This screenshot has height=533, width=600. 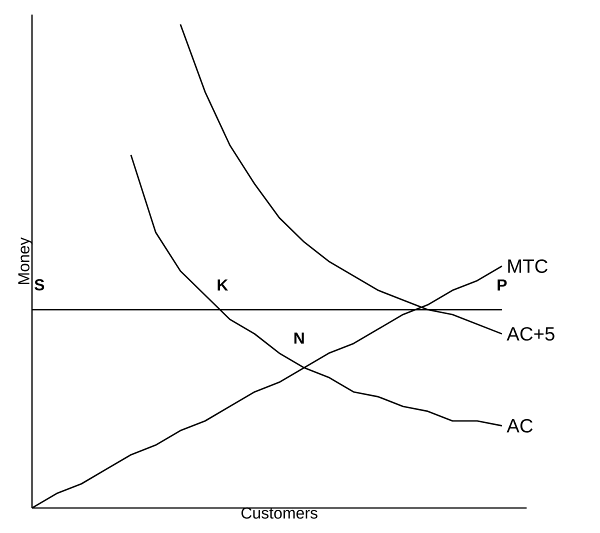 I want to click on annotation: S, so click(x=39, y=284).